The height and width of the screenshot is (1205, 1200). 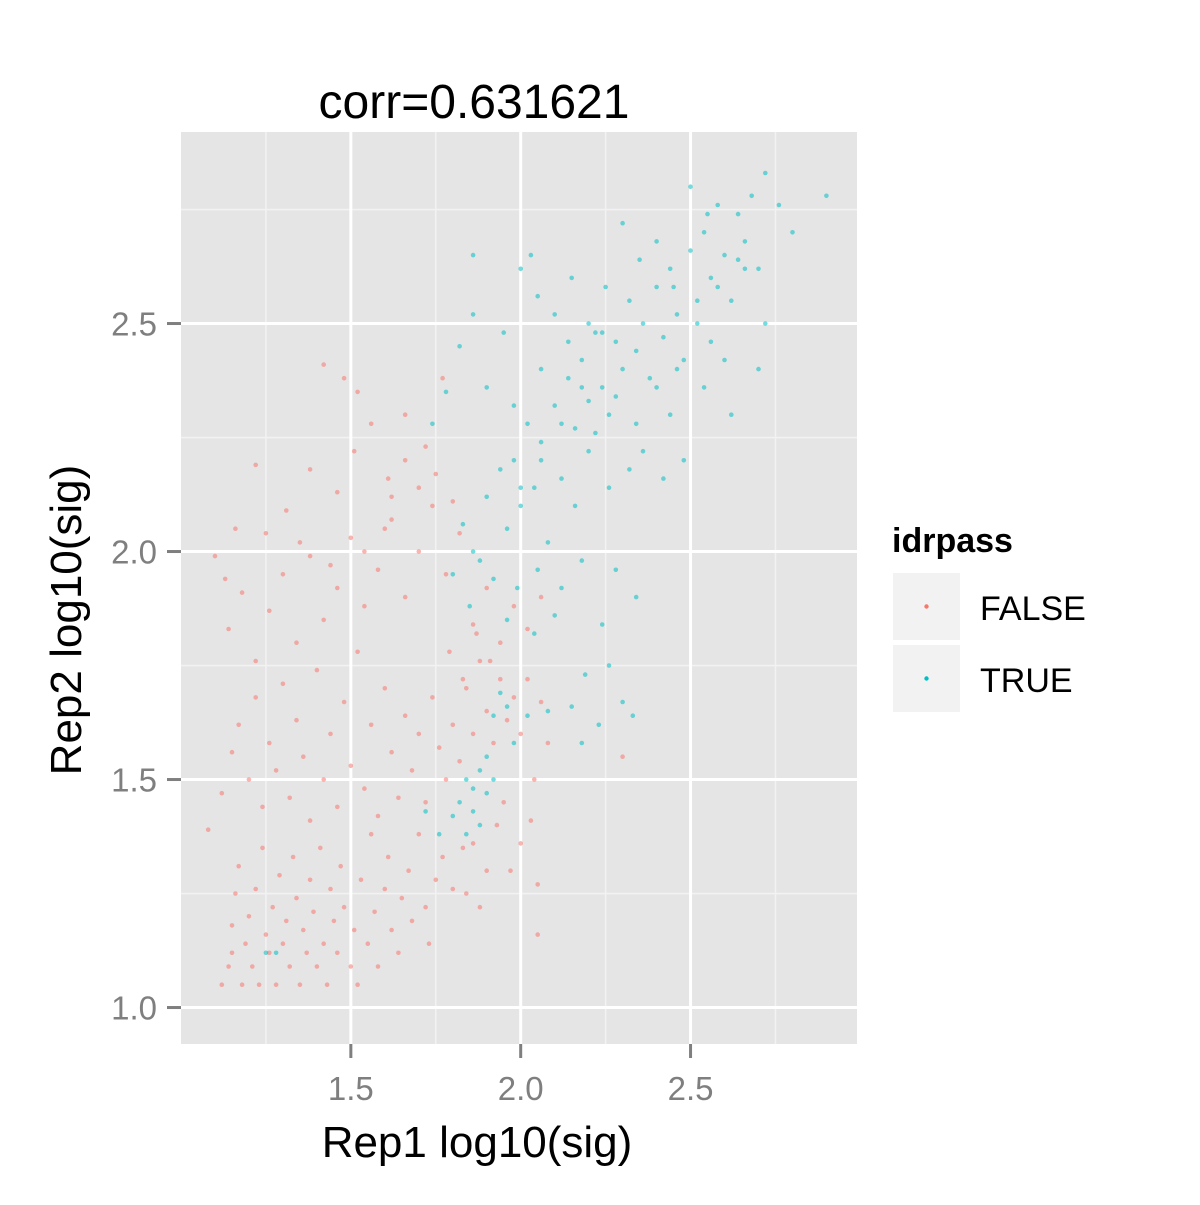 I want to click on legend-key-false-marker, so click(x=926, y=606).